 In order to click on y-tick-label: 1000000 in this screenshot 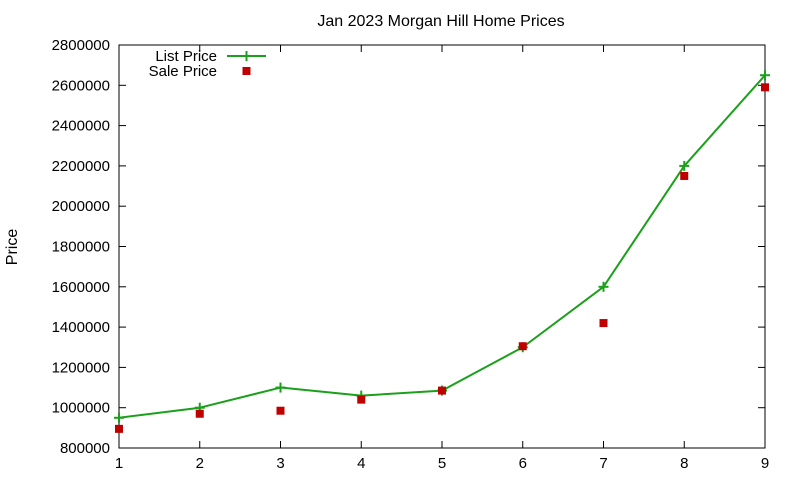, I will do `click(81, 408)`.